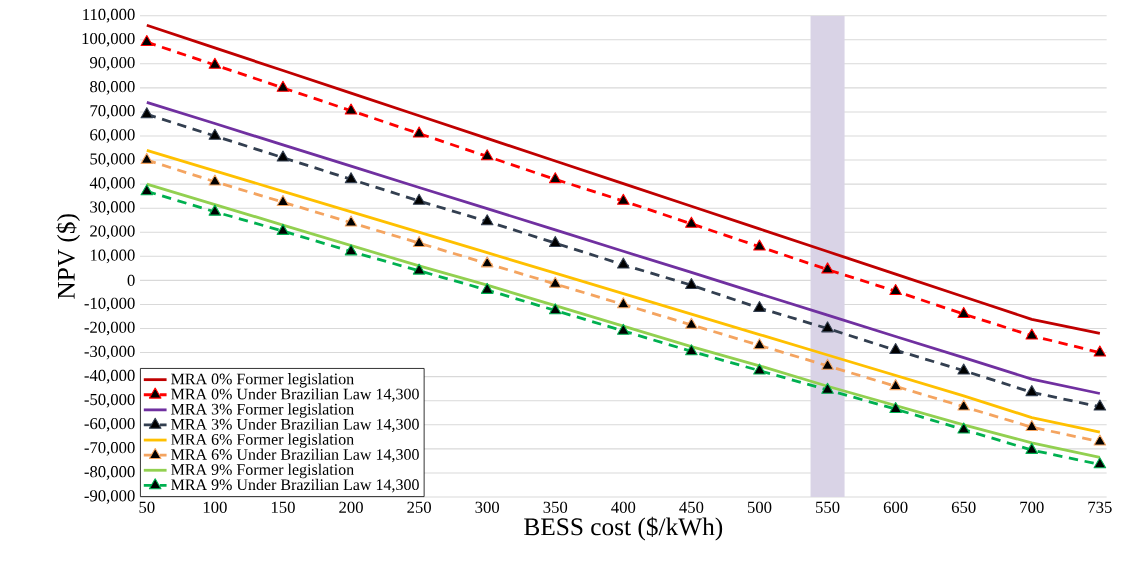  Describe the element at coordinates (109, 15) in the screenshot. I see `y-tick-label: 110,000` at that location.